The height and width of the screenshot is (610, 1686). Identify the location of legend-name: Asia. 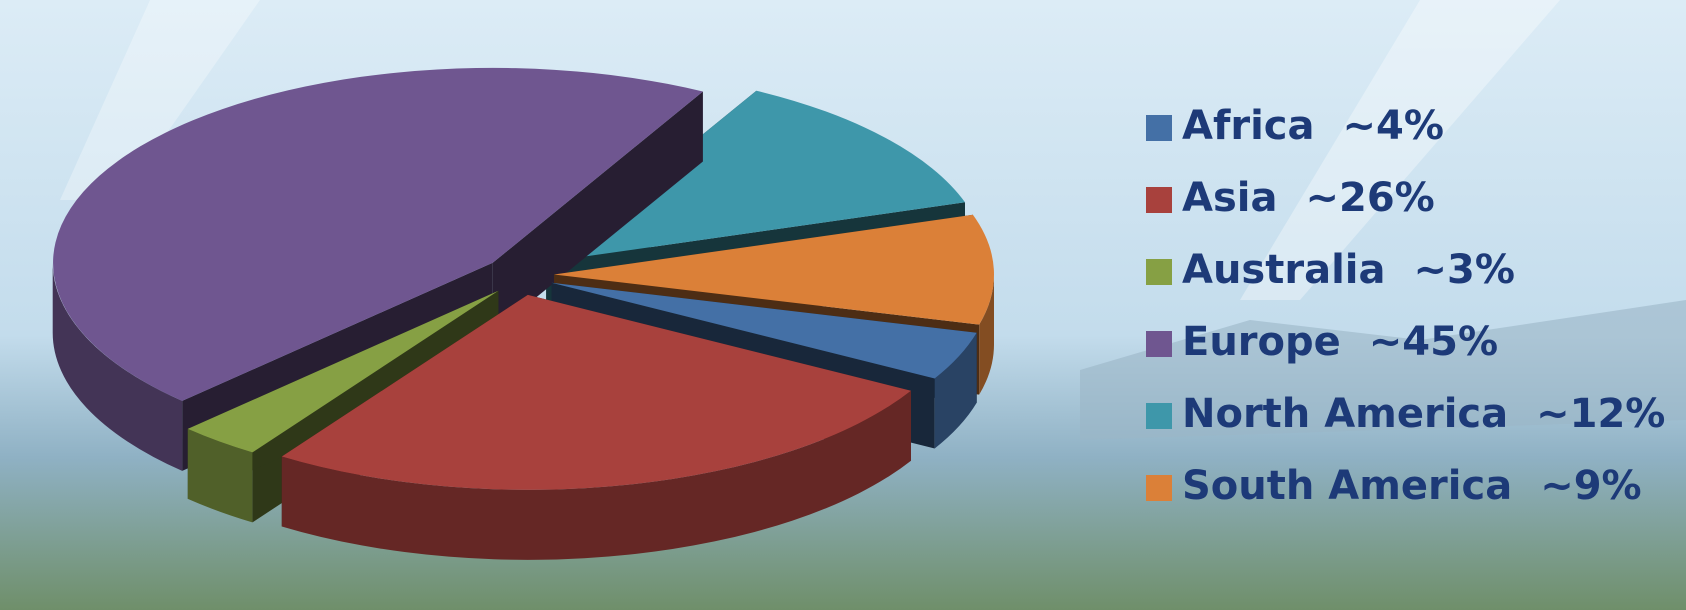
(1229, 198).